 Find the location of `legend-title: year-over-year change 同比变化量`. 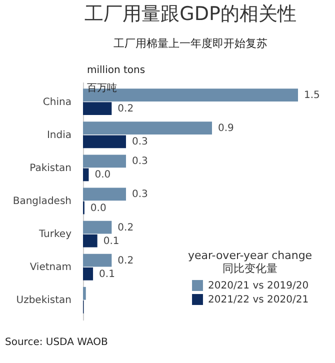

legend-title: year-over-year change 同比变化量 is located at coordinates (250, 262).